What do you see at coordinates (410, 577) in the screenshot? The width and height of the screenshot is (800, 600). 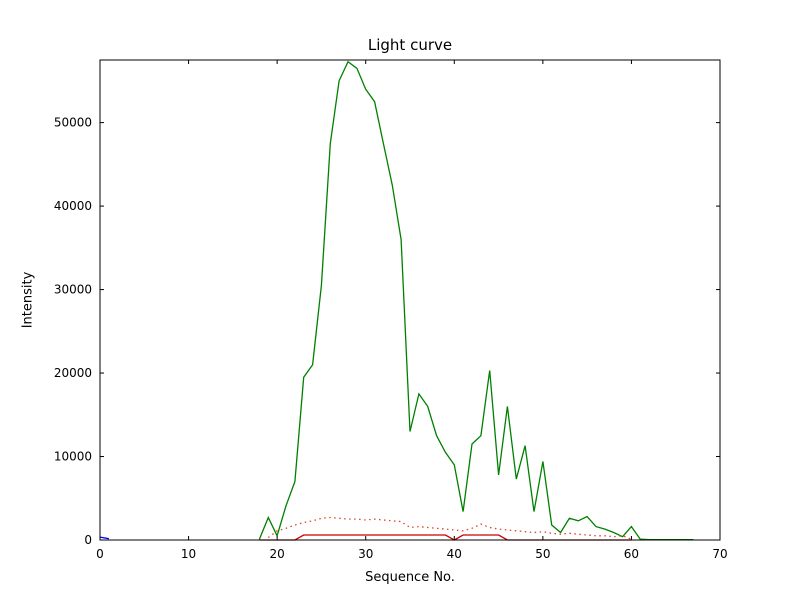 I see `x-axis-label: Sequence No.` at bounding box center [410, 577].